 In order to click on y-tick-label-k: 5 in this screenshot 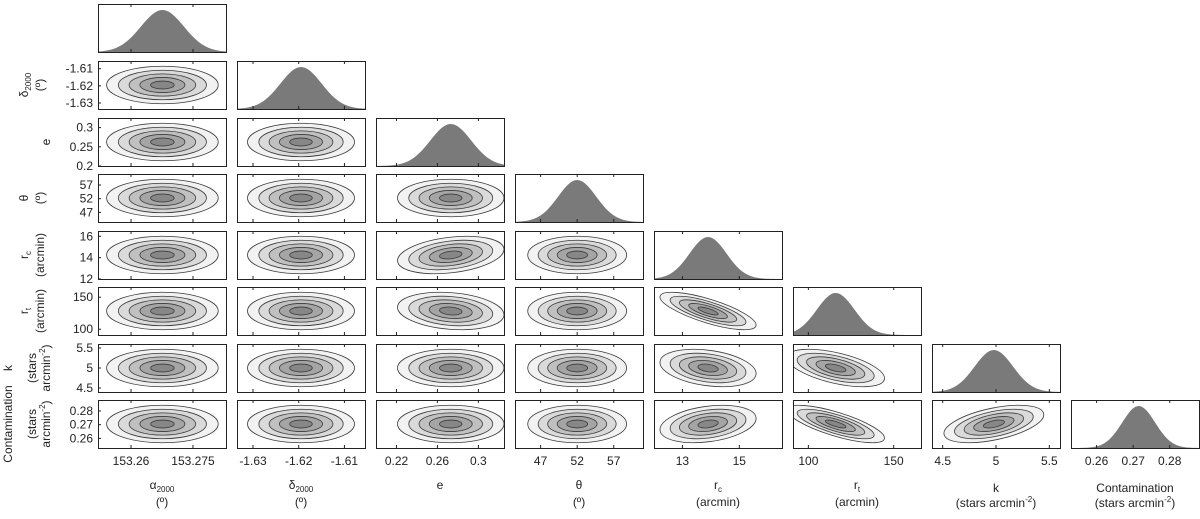, I will do `click(89, 368)`.